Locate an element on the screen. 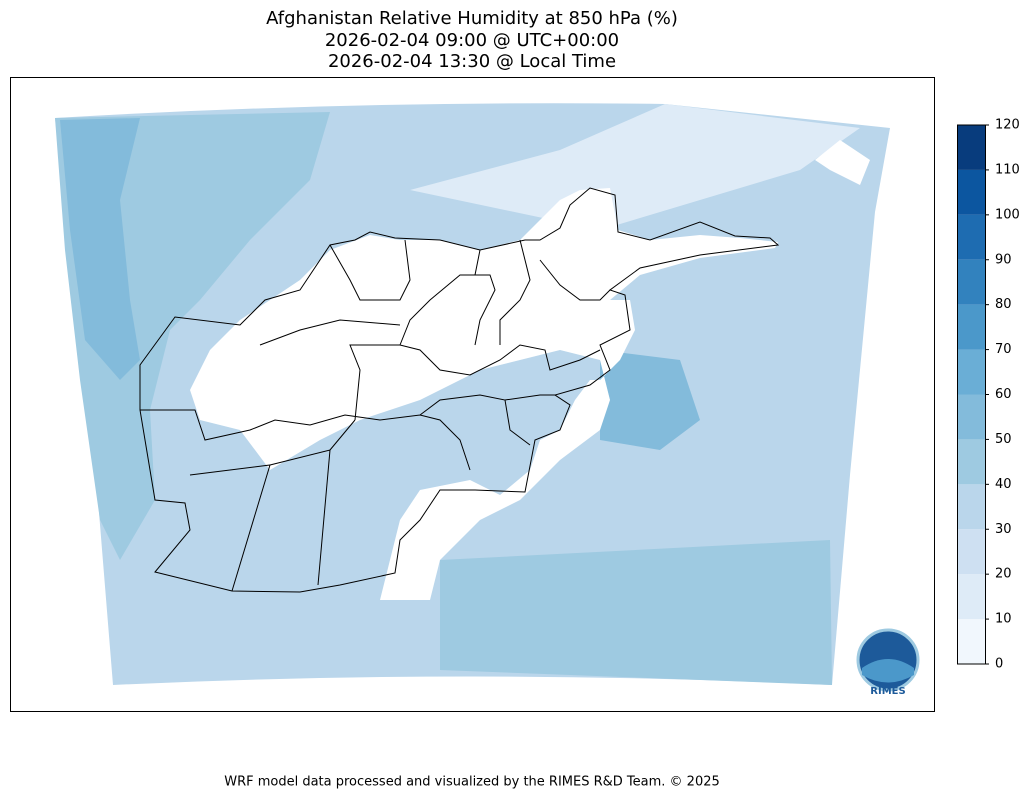 The height and width of the screenshot is (799, 1030). colorbar-tick-label: 120 is located at coordinates (1007, 125).